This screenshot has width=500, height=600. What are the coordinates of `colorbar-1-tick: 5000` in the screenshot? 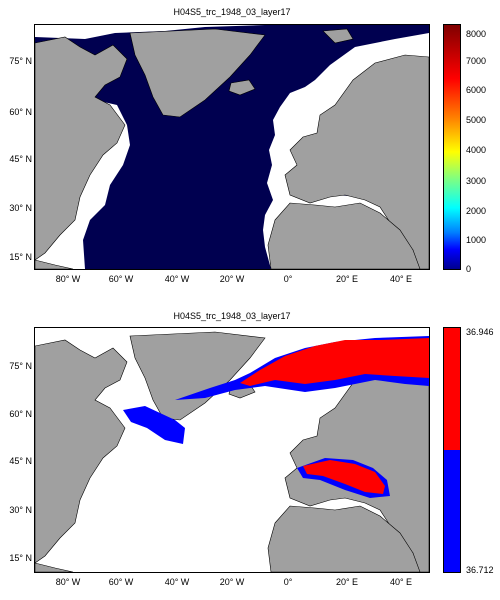 It's located at (476, 120).